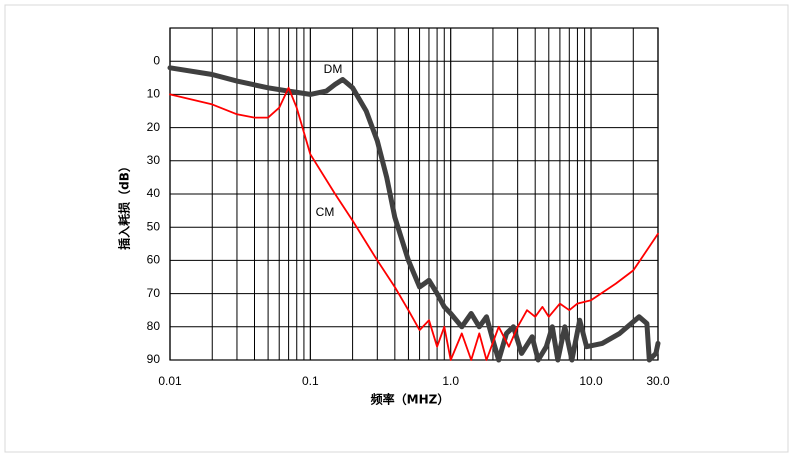 The width and height of the screenshot is (794, 458). What do you see at coordinates (124, 205) in the screenshot?
I see `y-axis-label: 插入耗损（dB）` at bounding box center [124, 205].